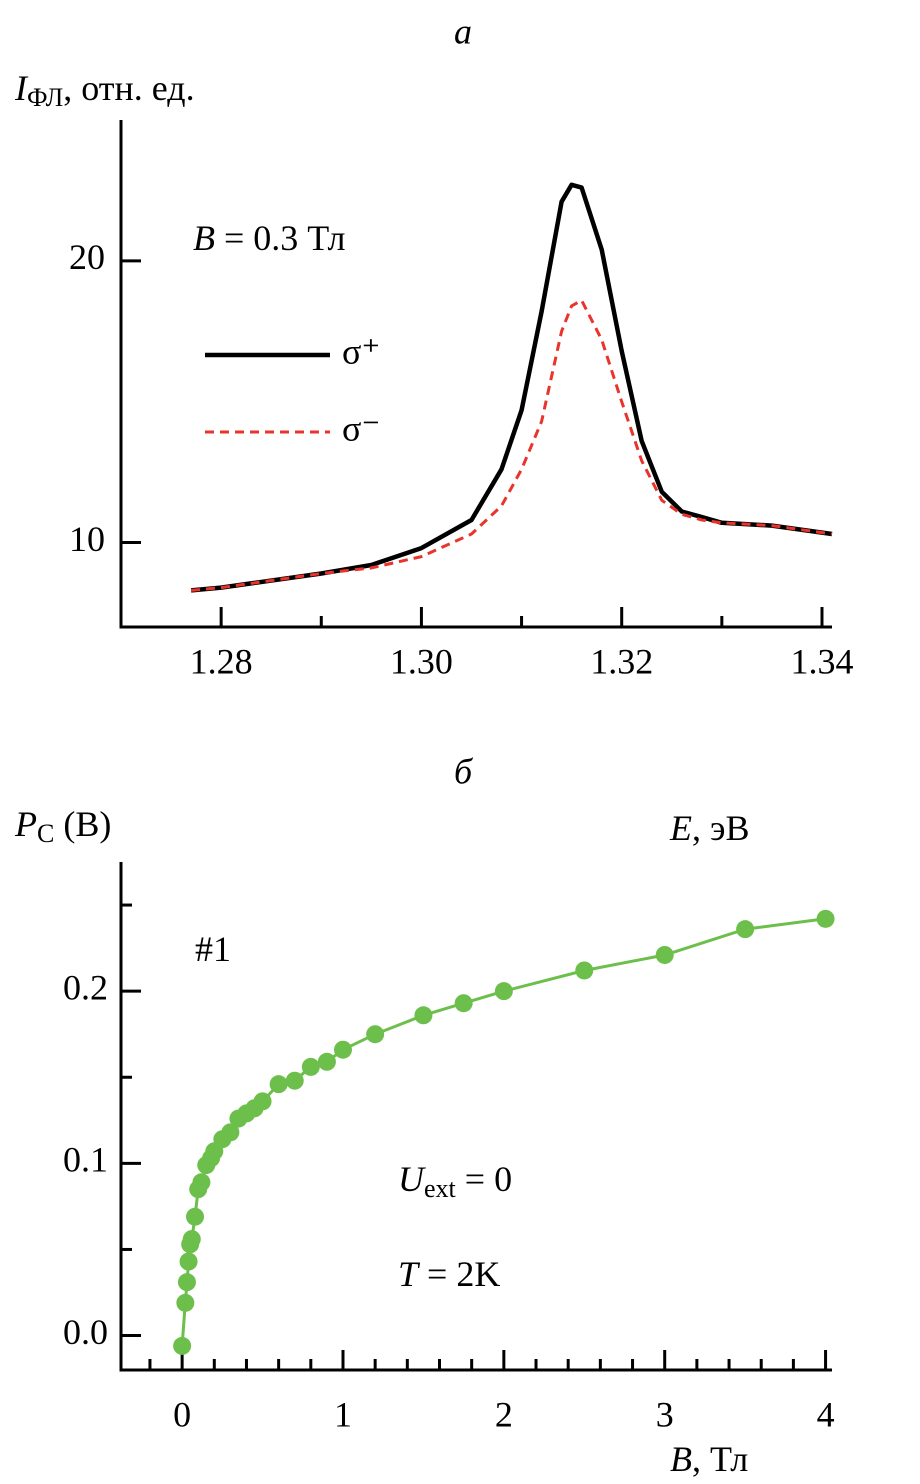  Describe the element at coordinates (720, 1459) in the screenshot. I see `x-axis-label-text: , Тл` at that location.